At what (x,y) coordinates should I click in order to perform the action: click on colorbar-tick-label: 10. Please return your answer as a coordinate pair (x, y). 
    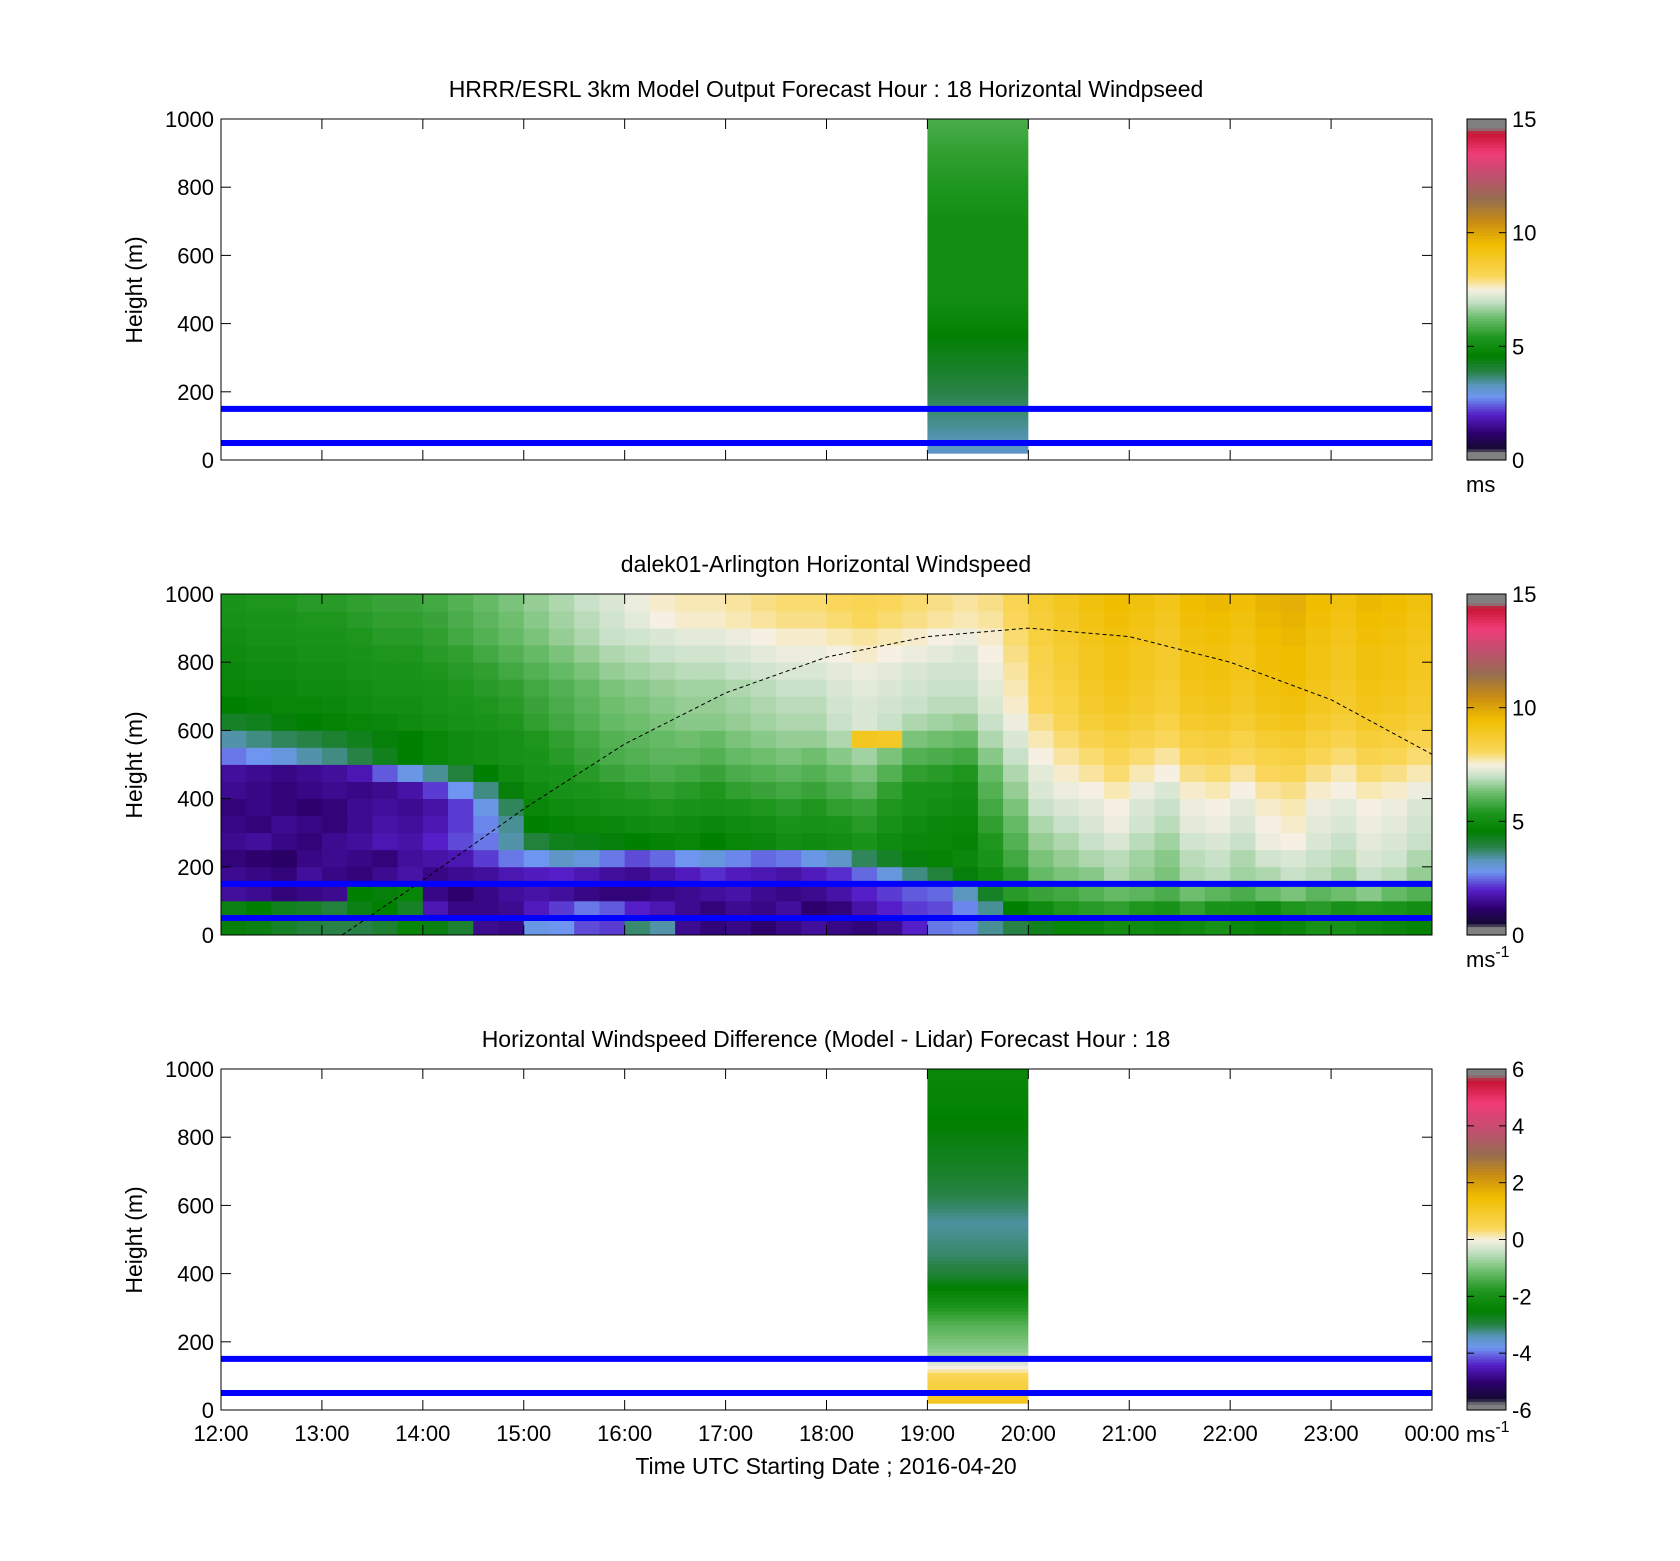
    Looking at the image, I should click on (1524, 233).